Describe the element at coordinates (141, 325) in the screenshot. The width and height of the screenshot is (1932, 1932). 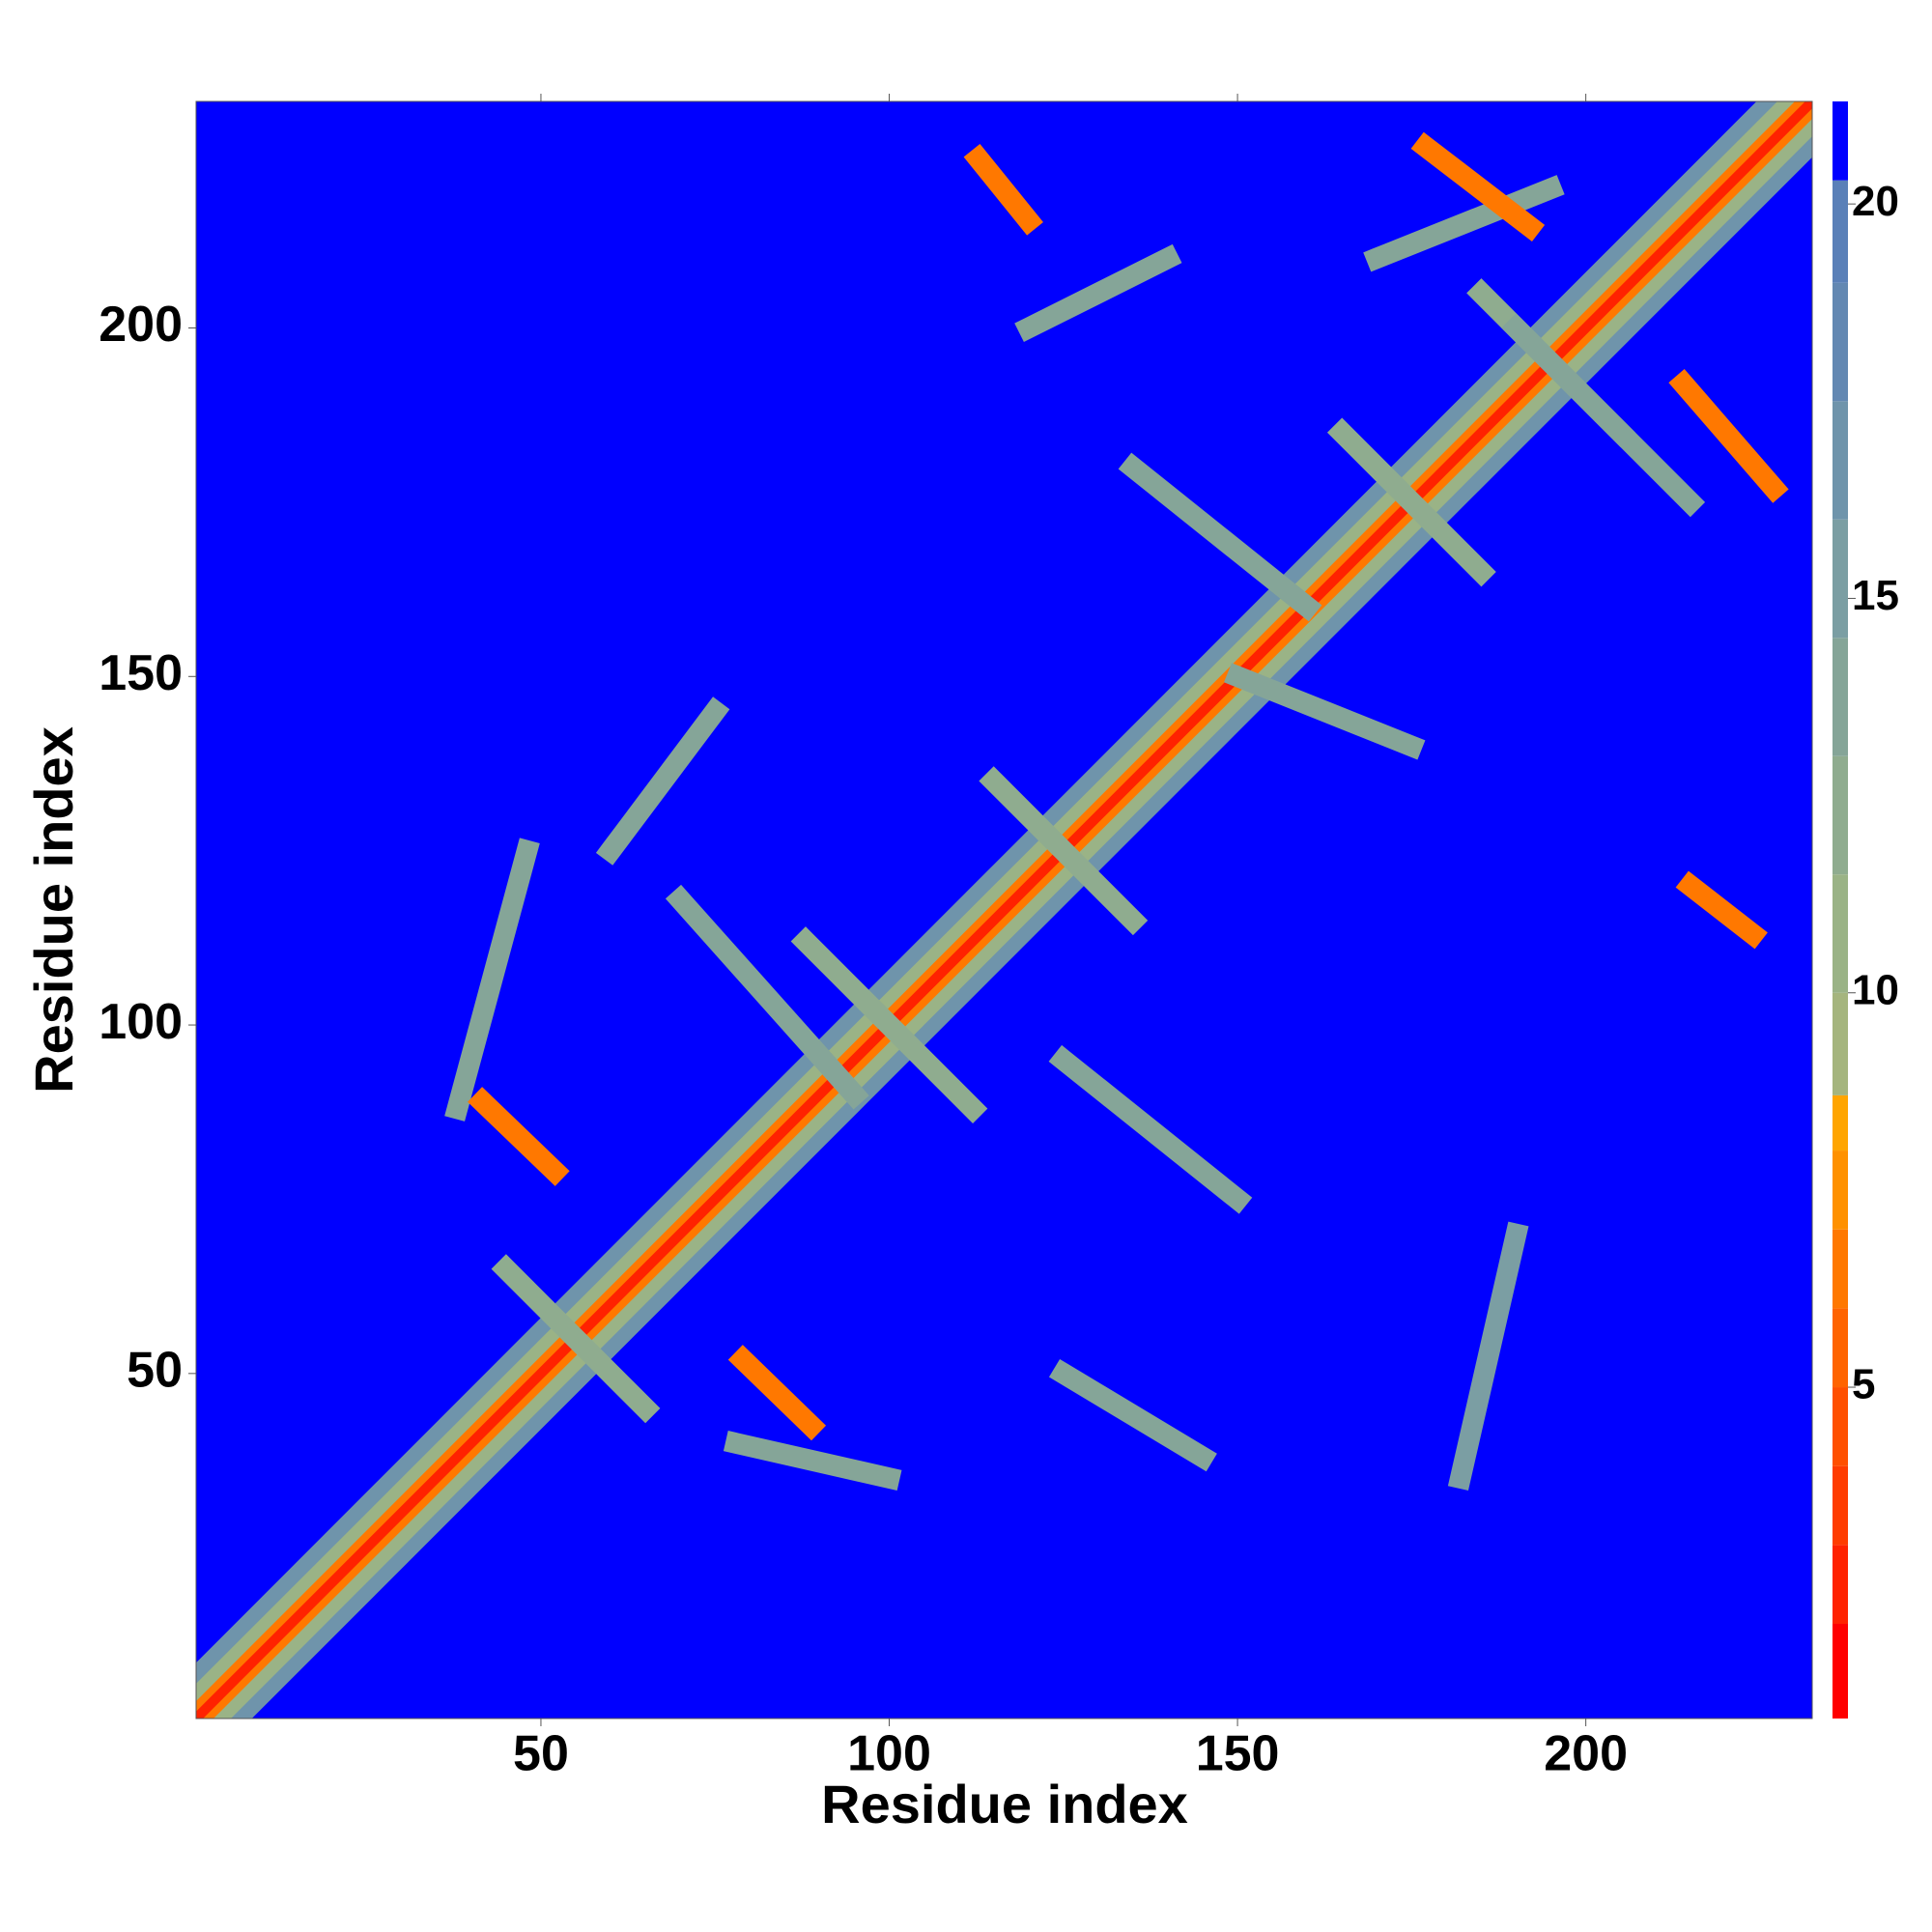
I see `y-tick-label: 200` at that location.